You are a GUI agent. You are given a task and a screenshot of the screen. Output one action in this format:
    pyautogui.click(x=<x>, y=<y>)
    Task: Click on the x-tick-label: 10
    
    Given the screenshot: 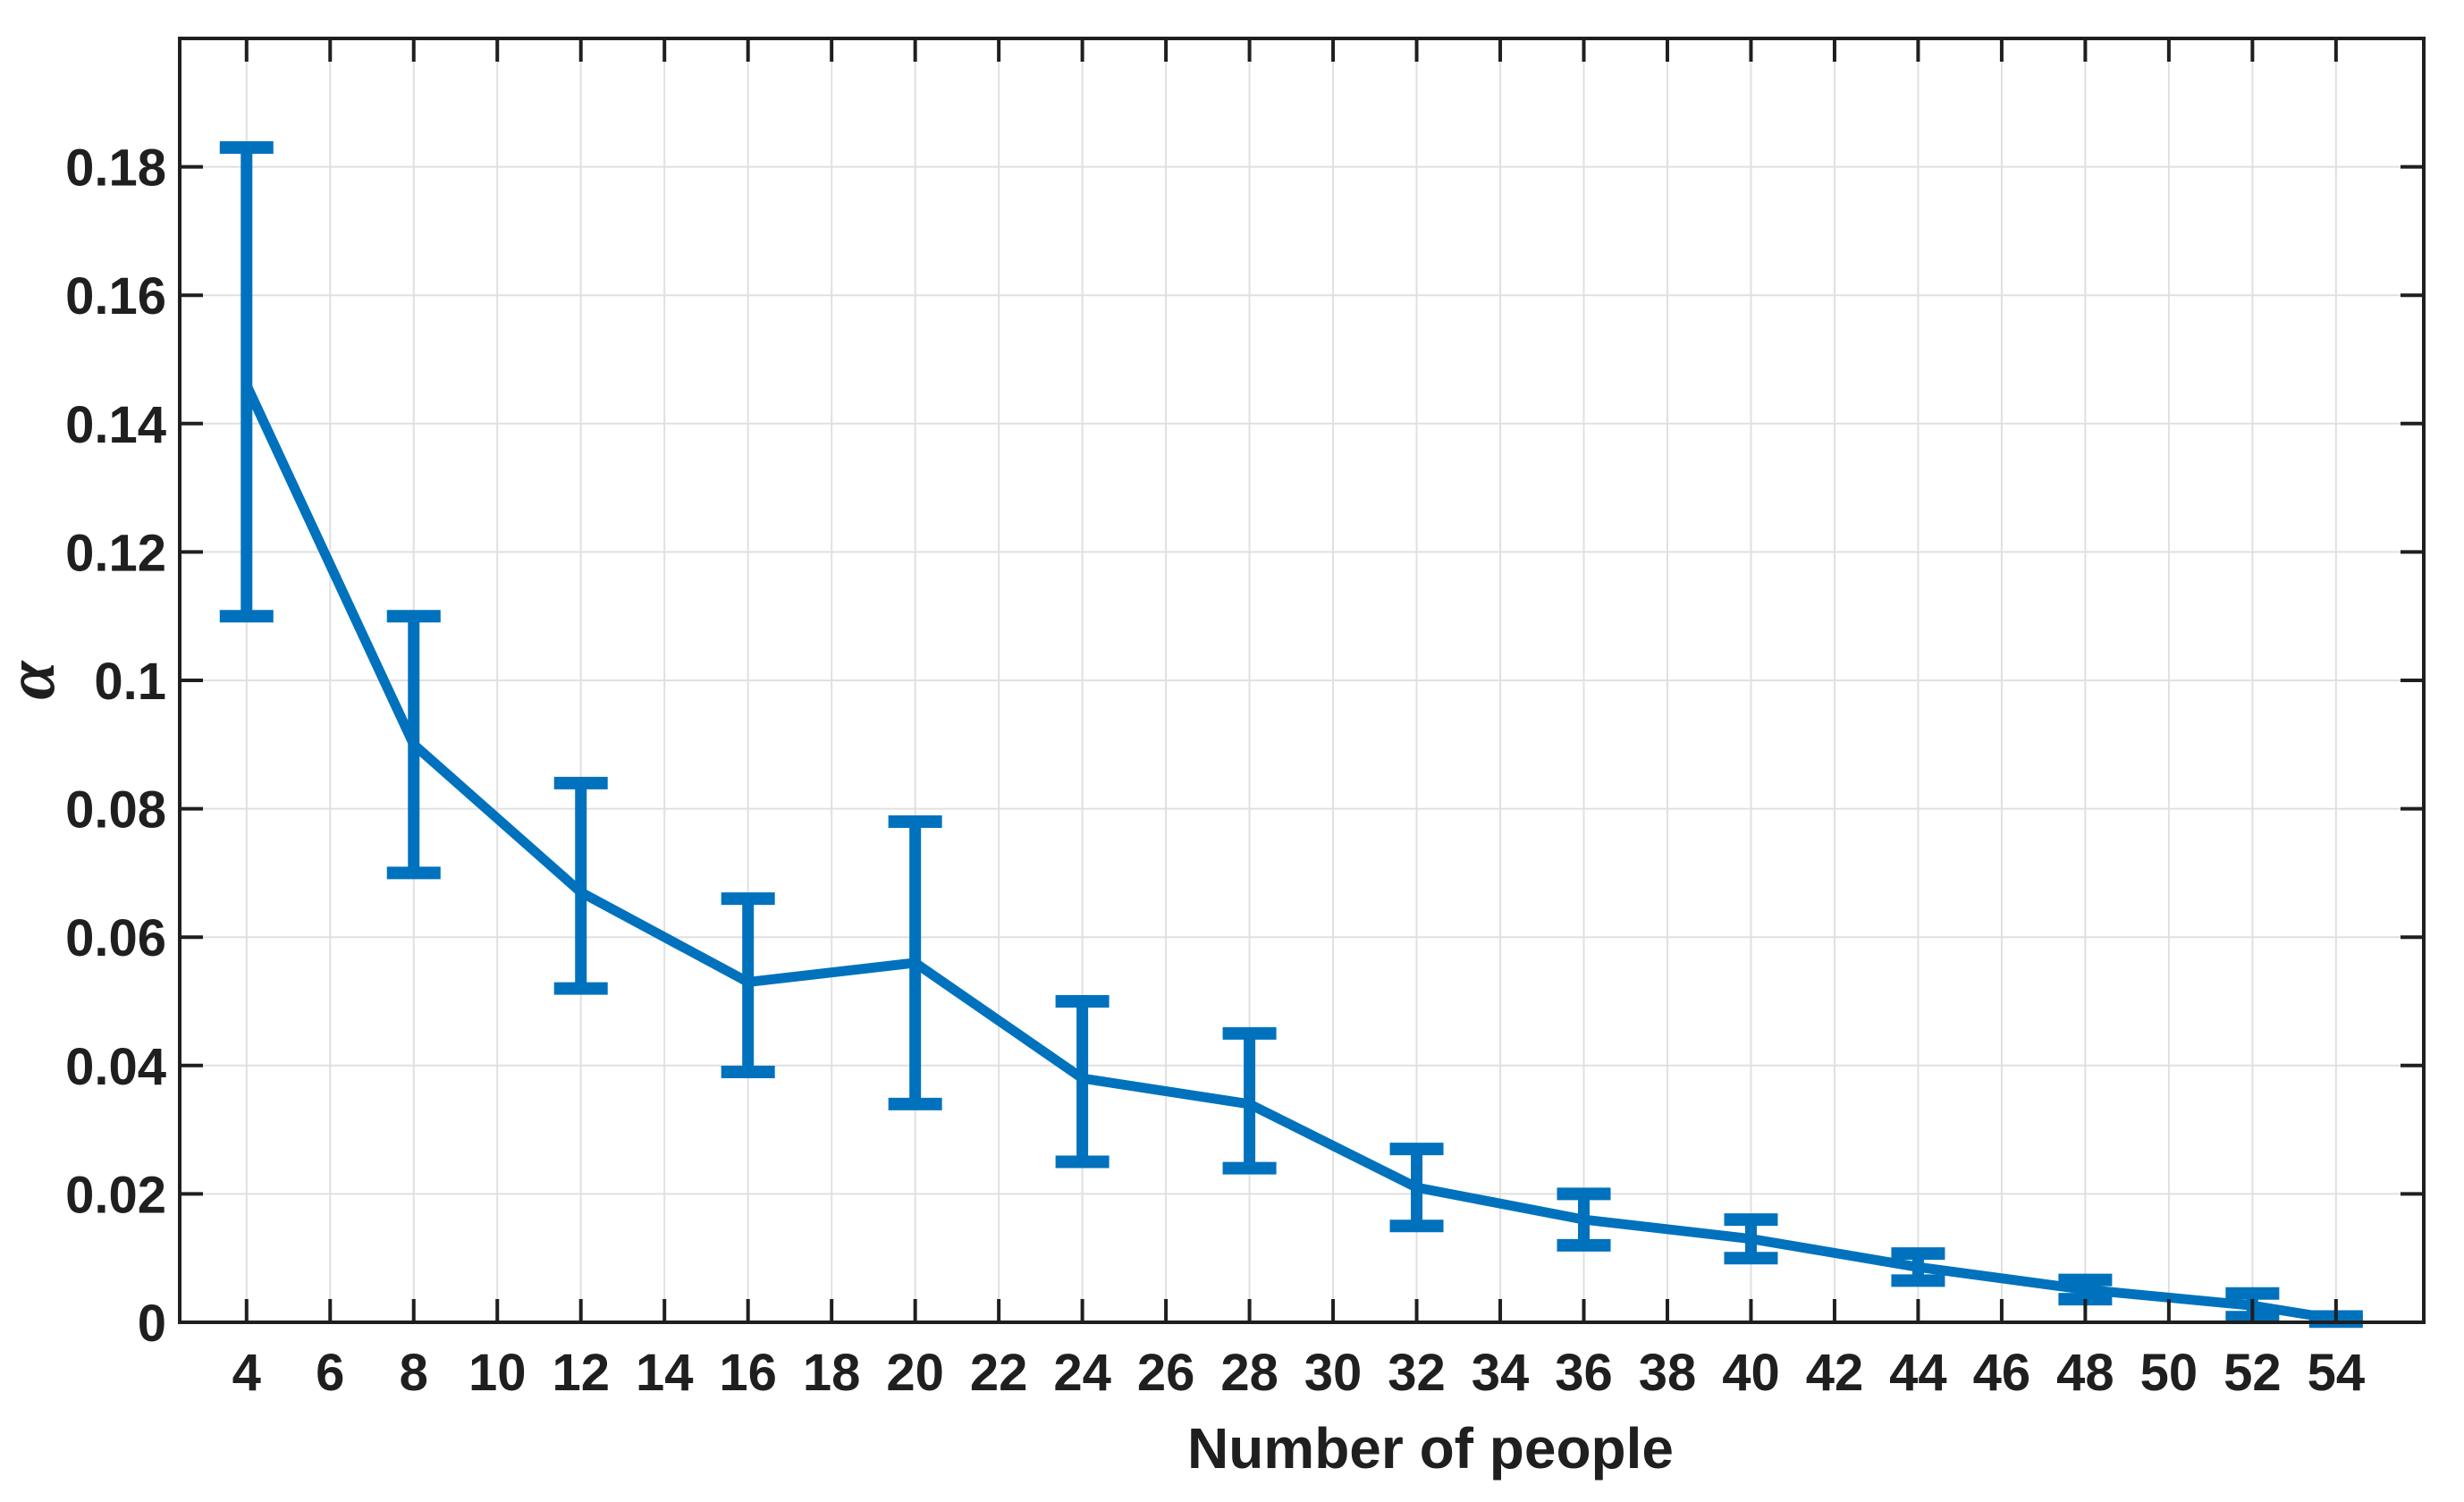 What is the action you would take?
    pyautogui.click(x=497, y=1373)
    